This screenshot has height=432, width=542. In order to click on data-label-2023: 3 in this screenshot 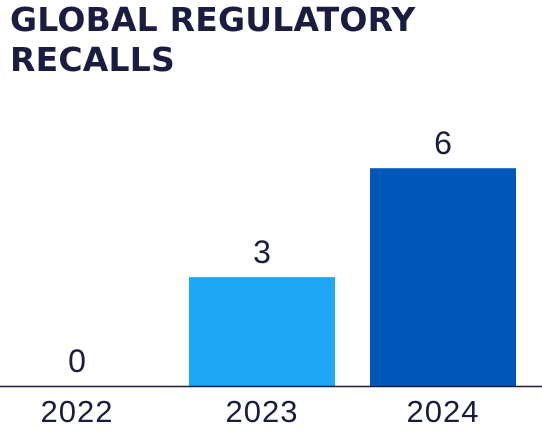, I will do `click(262, 252)`.